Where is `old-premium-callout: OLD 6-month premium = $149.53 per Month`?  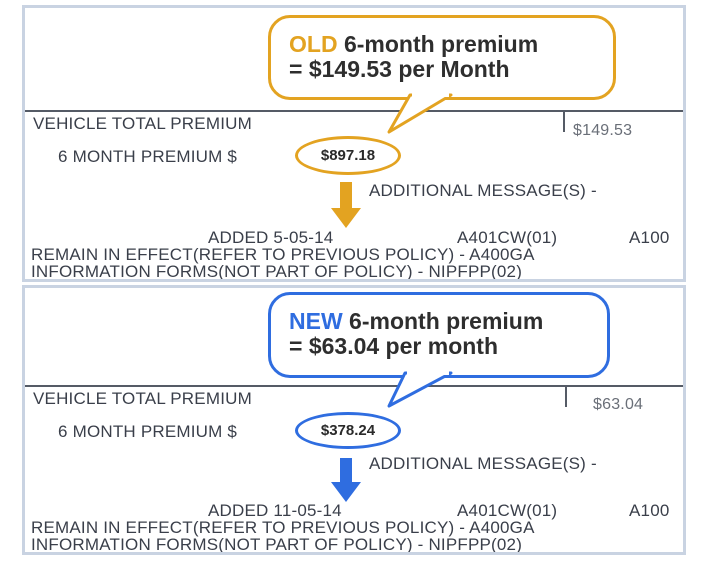
old-premium-callout: OLD 6-month premium = $149.53 per Month is located at coordinates (442, 57).